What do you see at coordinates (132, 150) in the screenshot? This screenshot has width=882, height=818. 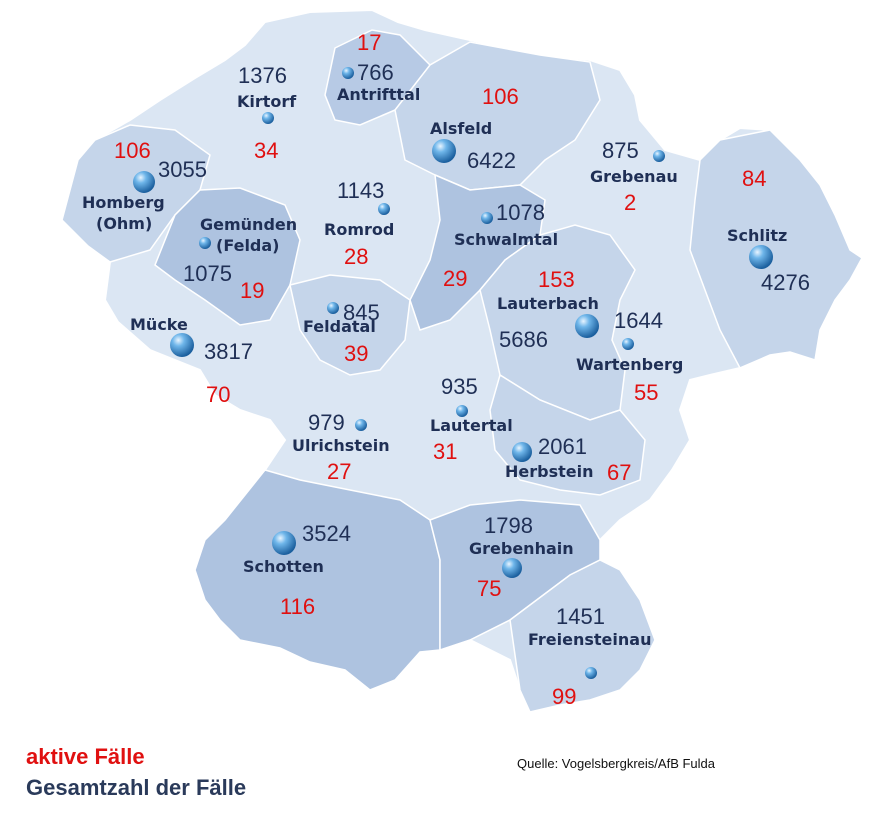 I see `active-homberg: 106` at bounding box center [132, 150].